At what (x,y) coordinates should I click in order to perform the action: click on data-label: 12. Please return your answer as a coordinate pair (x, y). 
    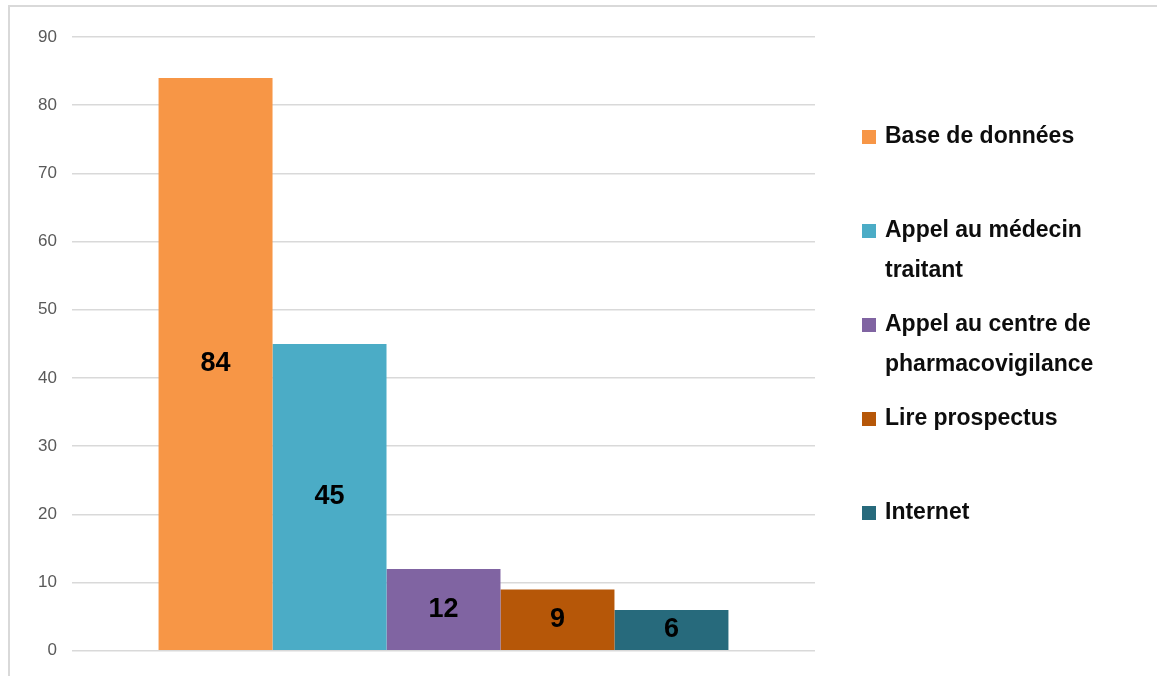
    Looking at the image, I should click on (443, 607).